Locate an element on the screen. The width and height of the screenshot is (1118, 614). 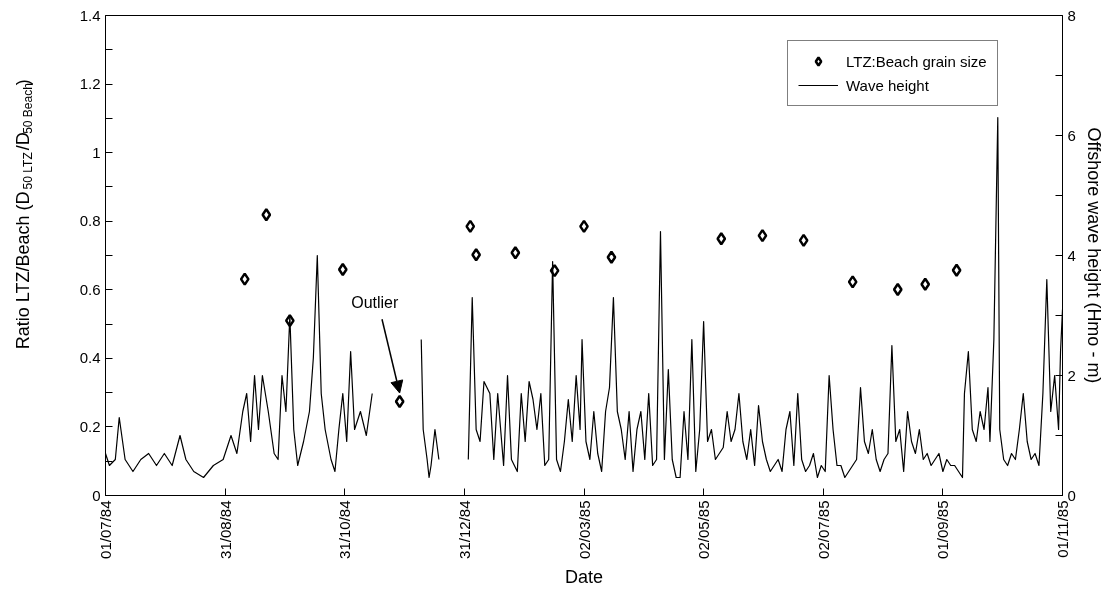
x-tick-label: 01/09/85 is located at coordinates (943, 529).